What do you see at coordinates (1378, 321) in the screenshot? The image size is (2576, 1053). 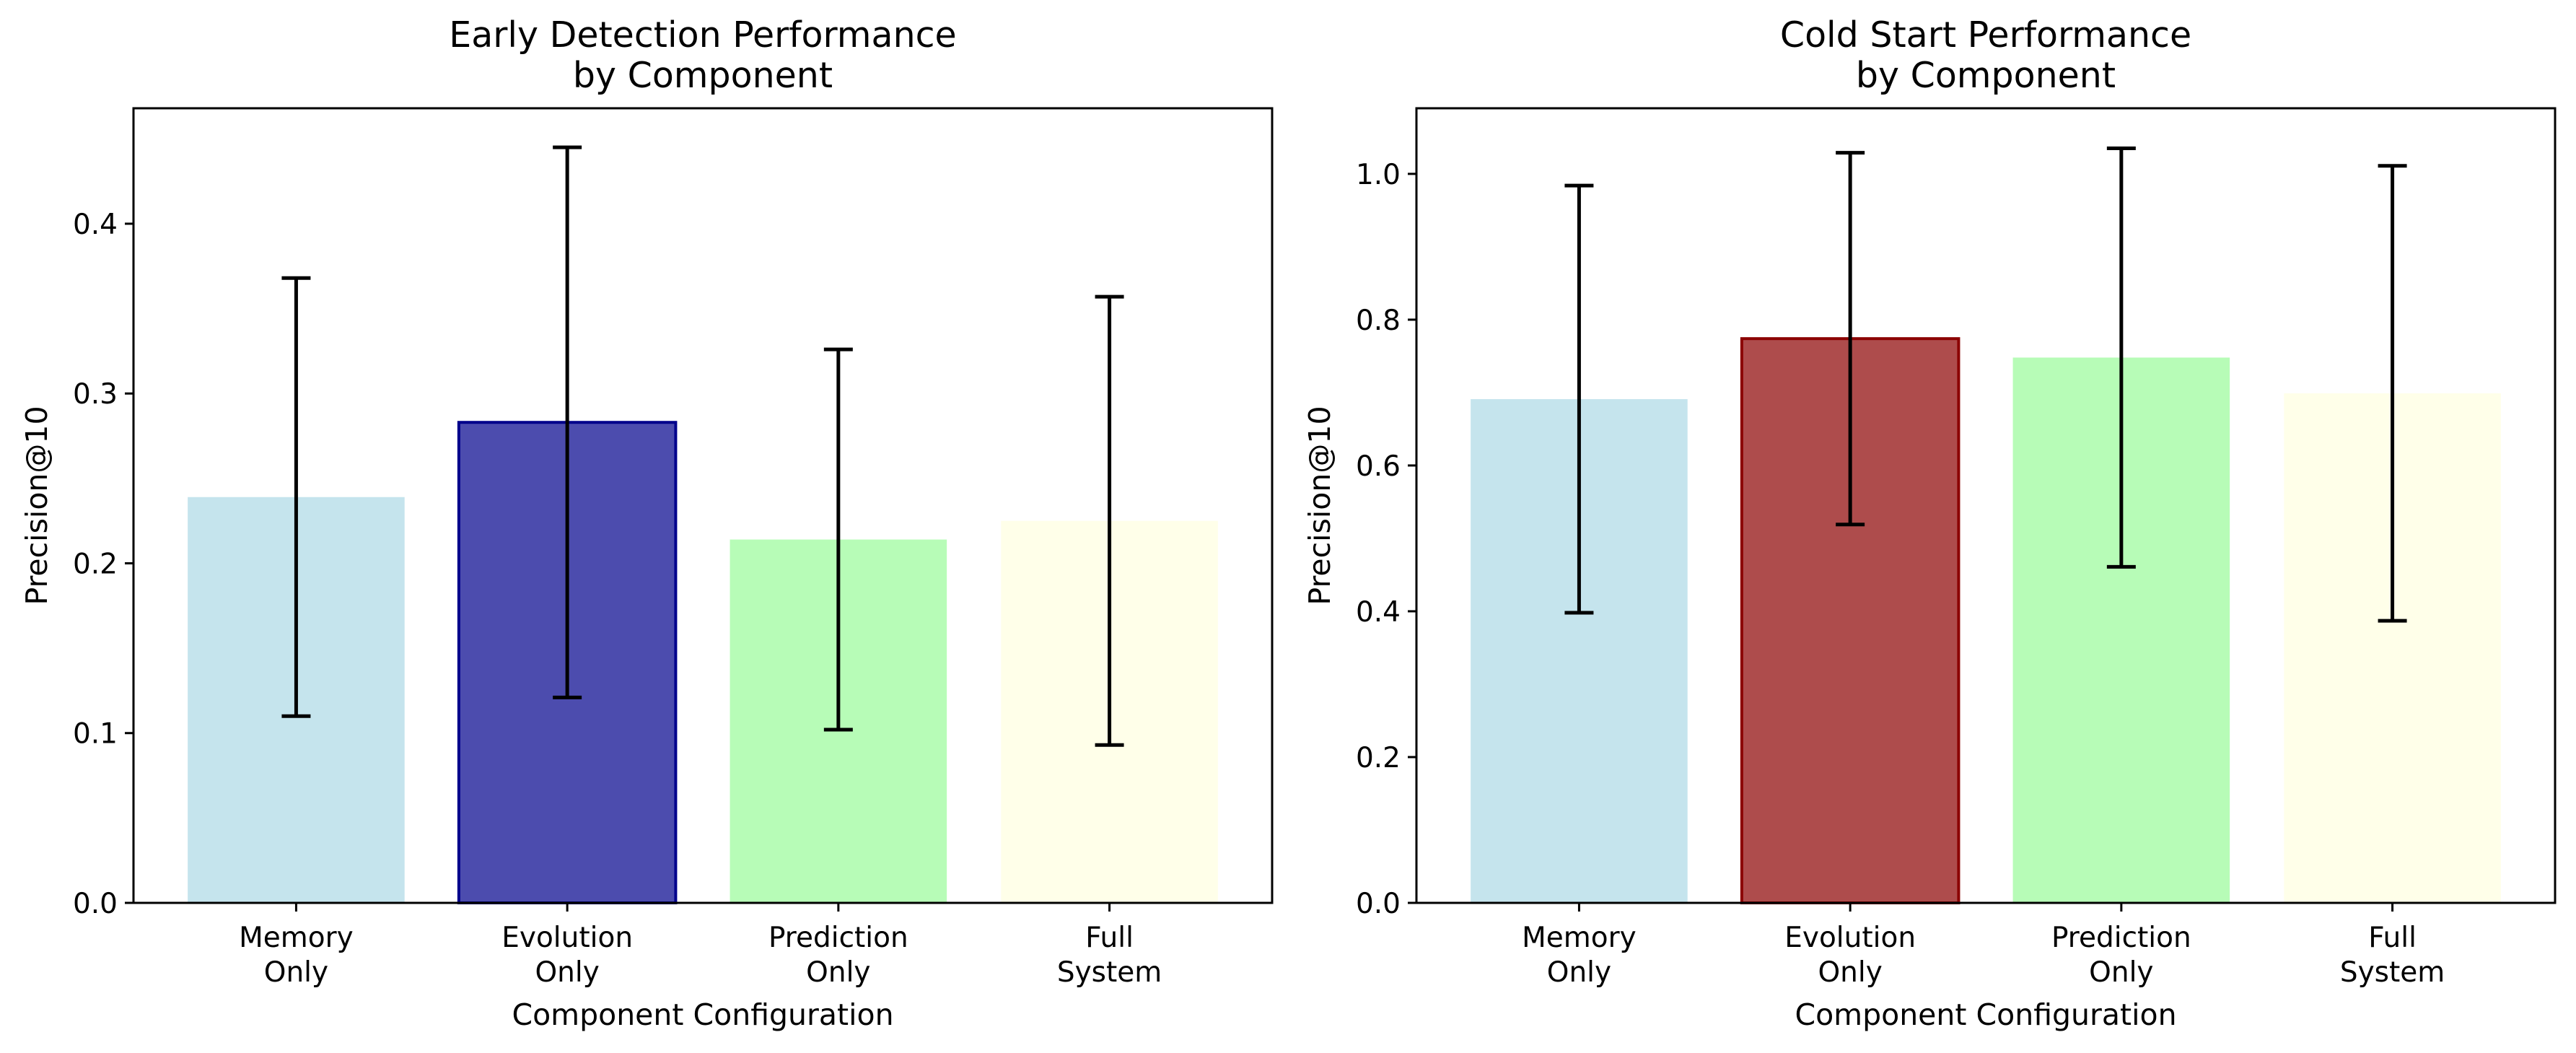 I see `y-tick-label-4: 0.8` at bounding box center [1378, 321].